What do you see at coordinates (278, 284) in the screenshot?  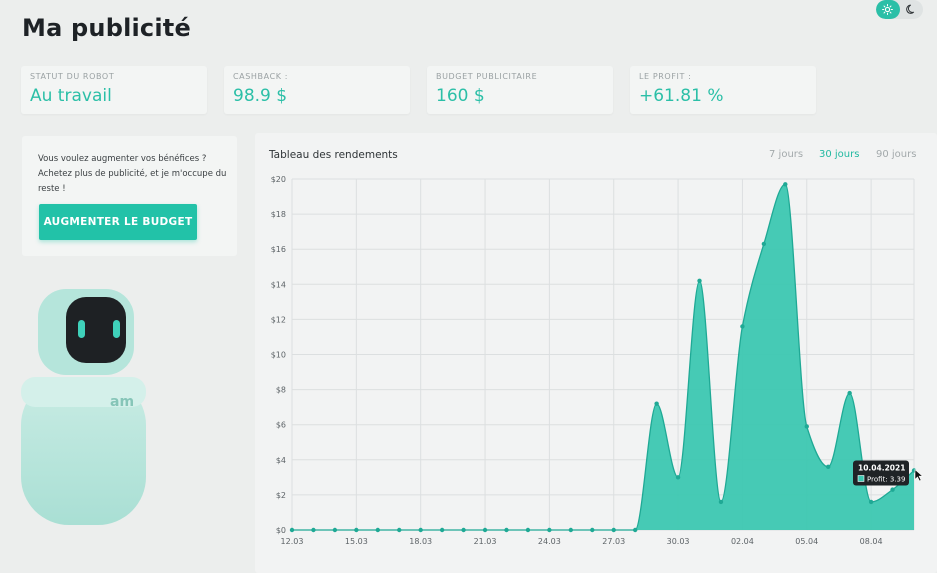 I see `y-tick-label: $14` at bounding box center [278, 284].